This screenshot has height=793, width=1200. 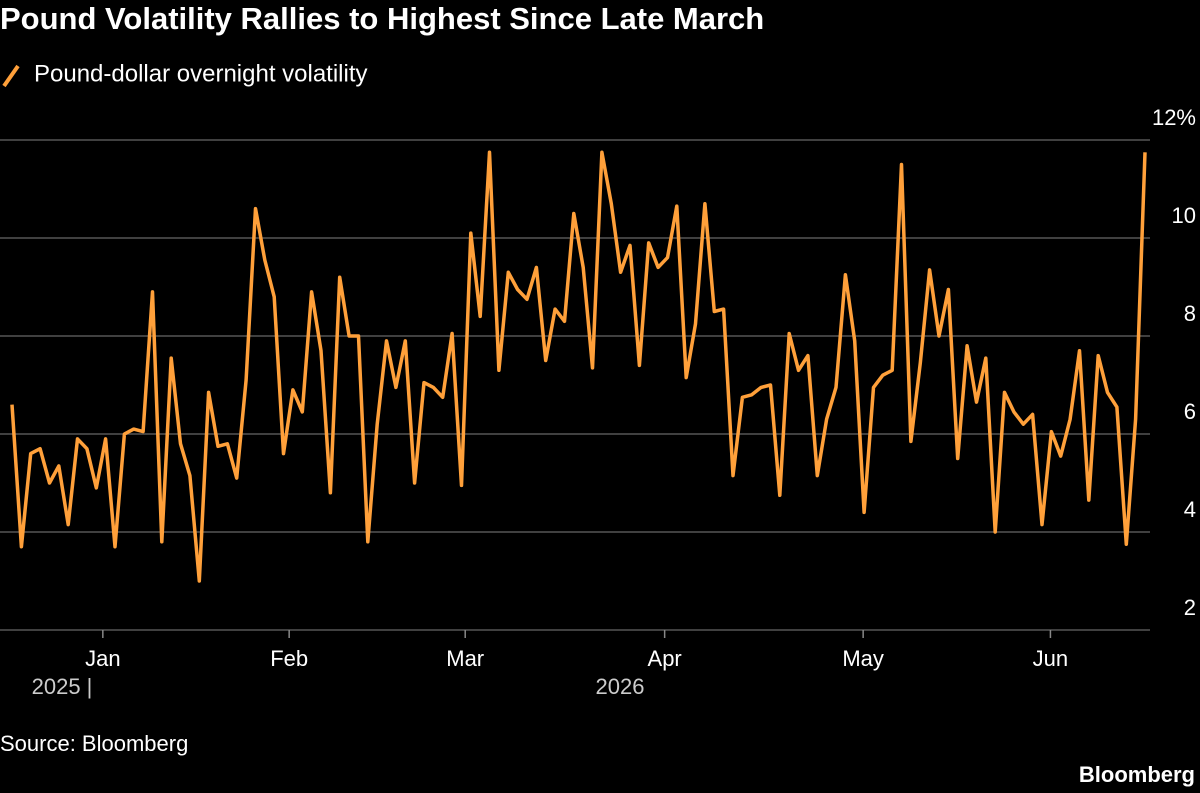 I want to click on x-tick-label: May, so click(x=863, y=658).